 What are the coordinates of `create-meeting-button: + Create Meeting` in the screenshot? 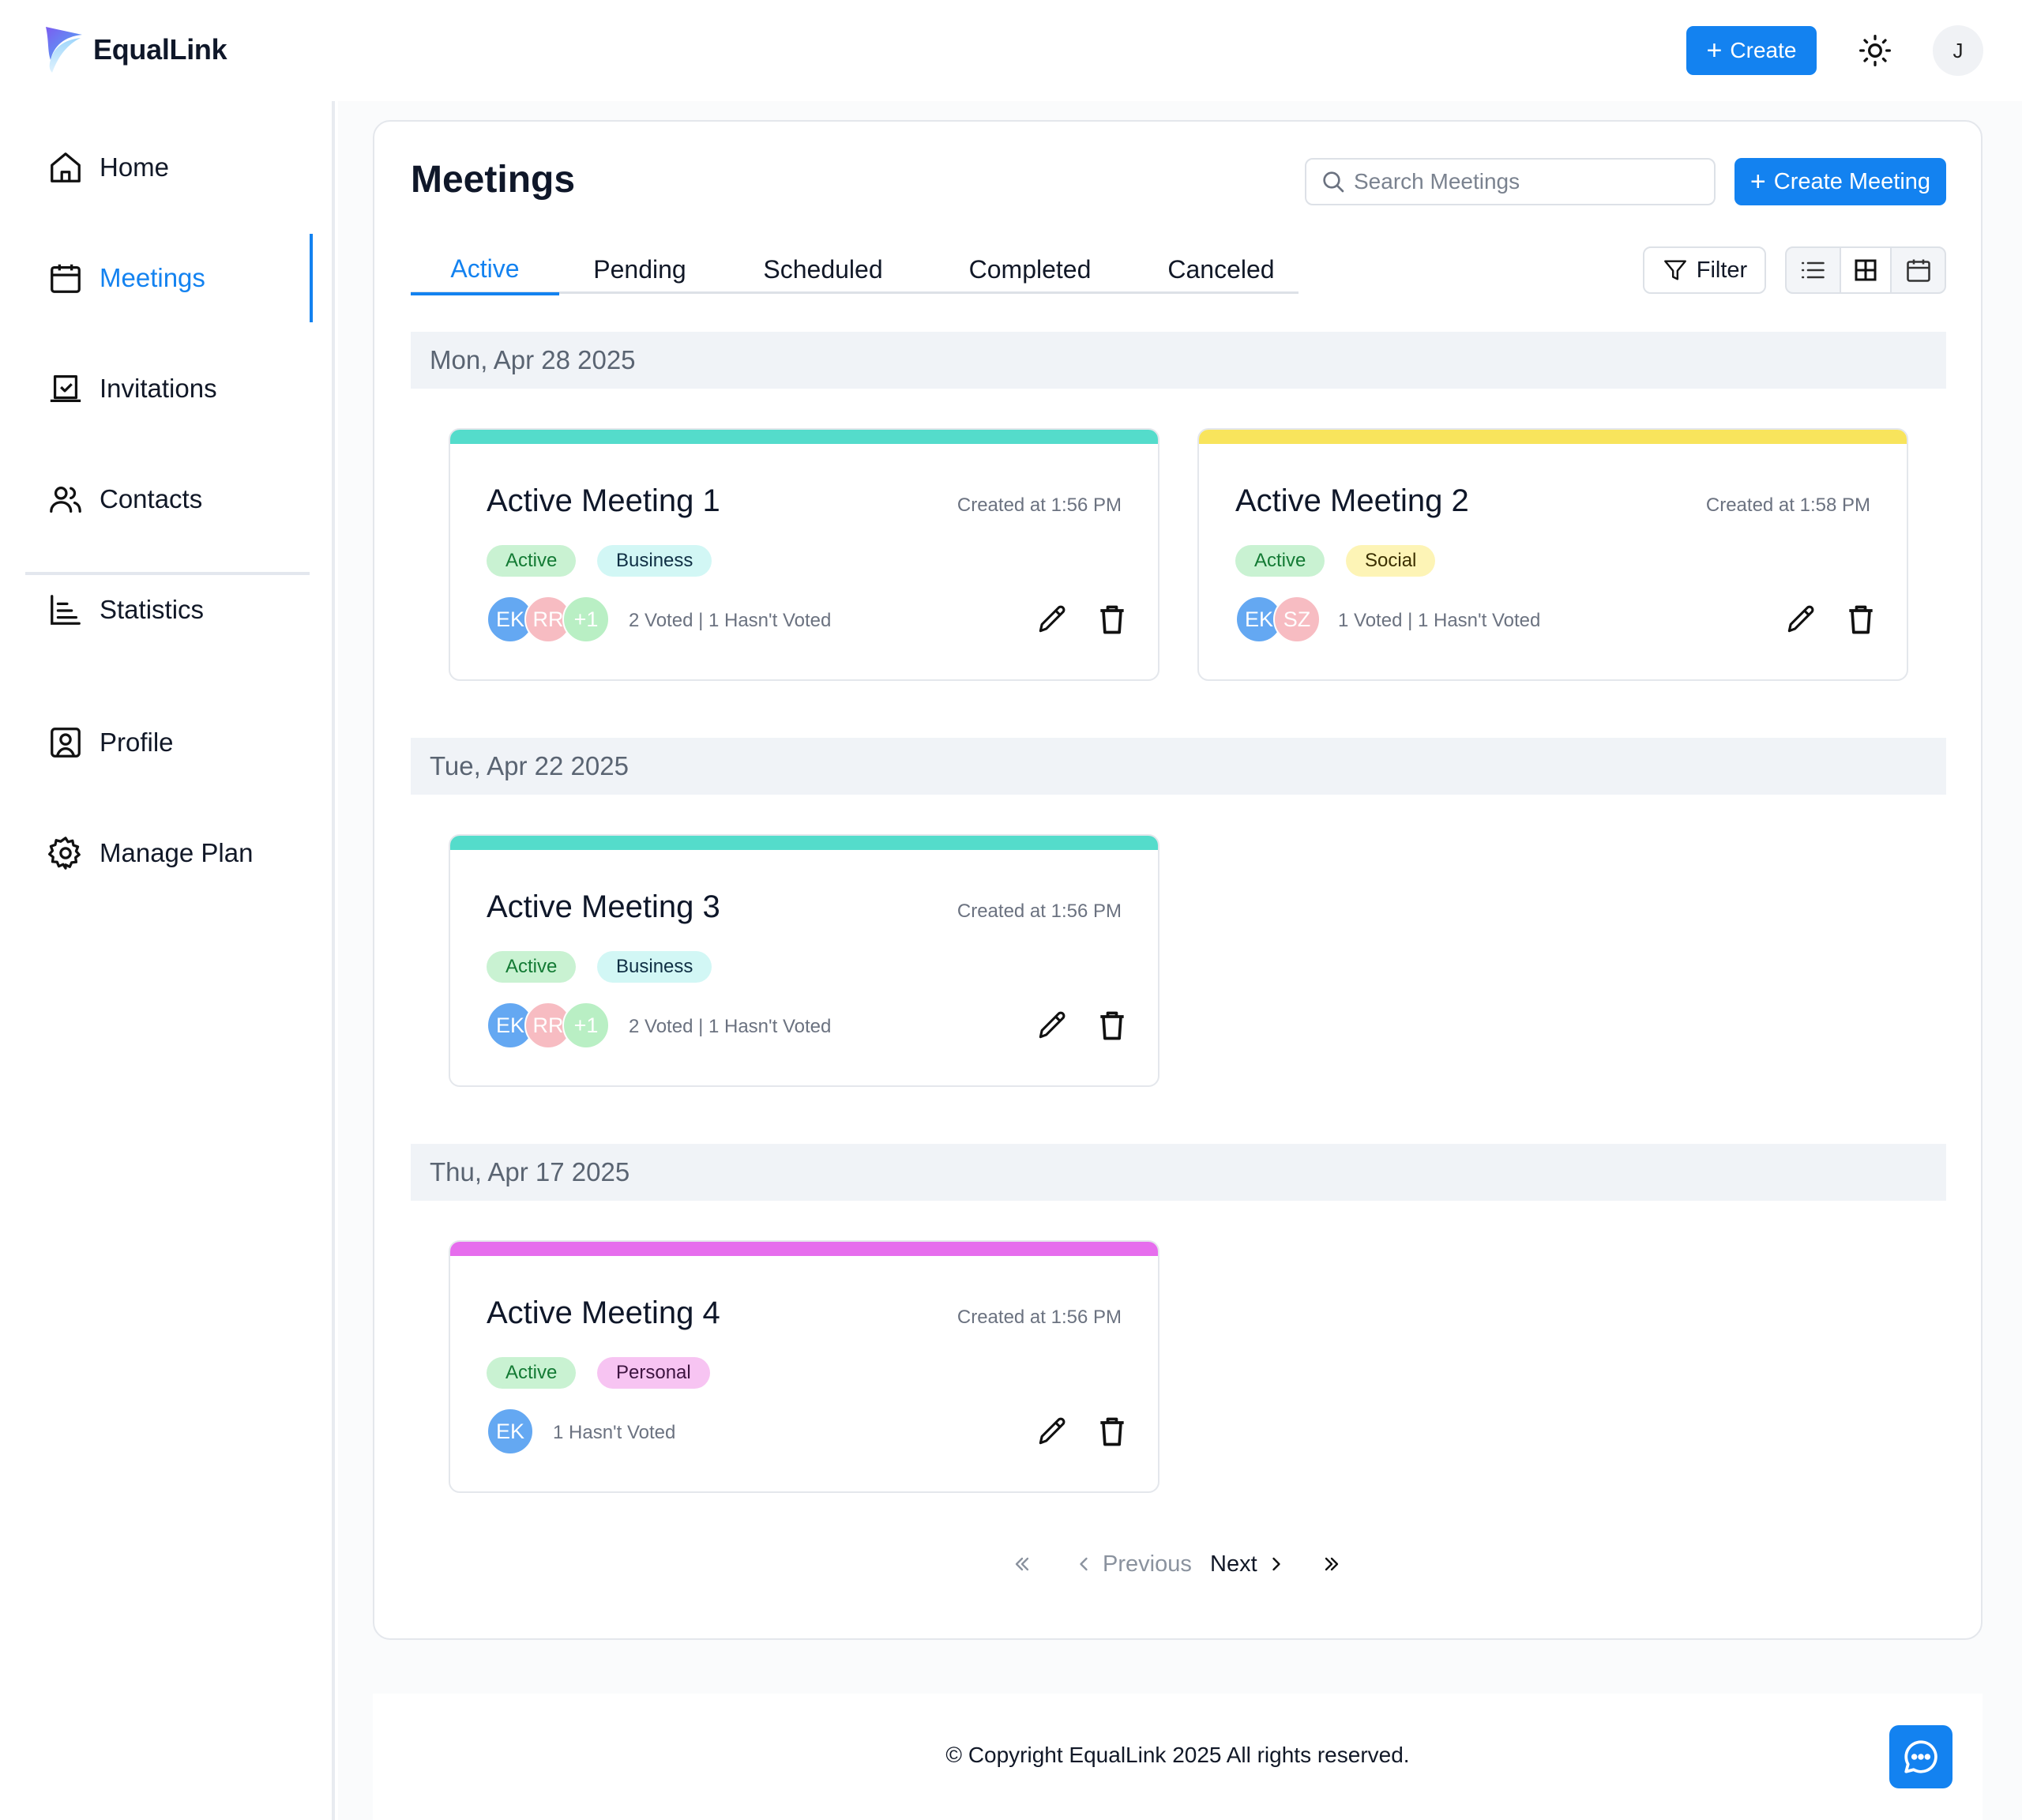 It's located at (1840, 181).